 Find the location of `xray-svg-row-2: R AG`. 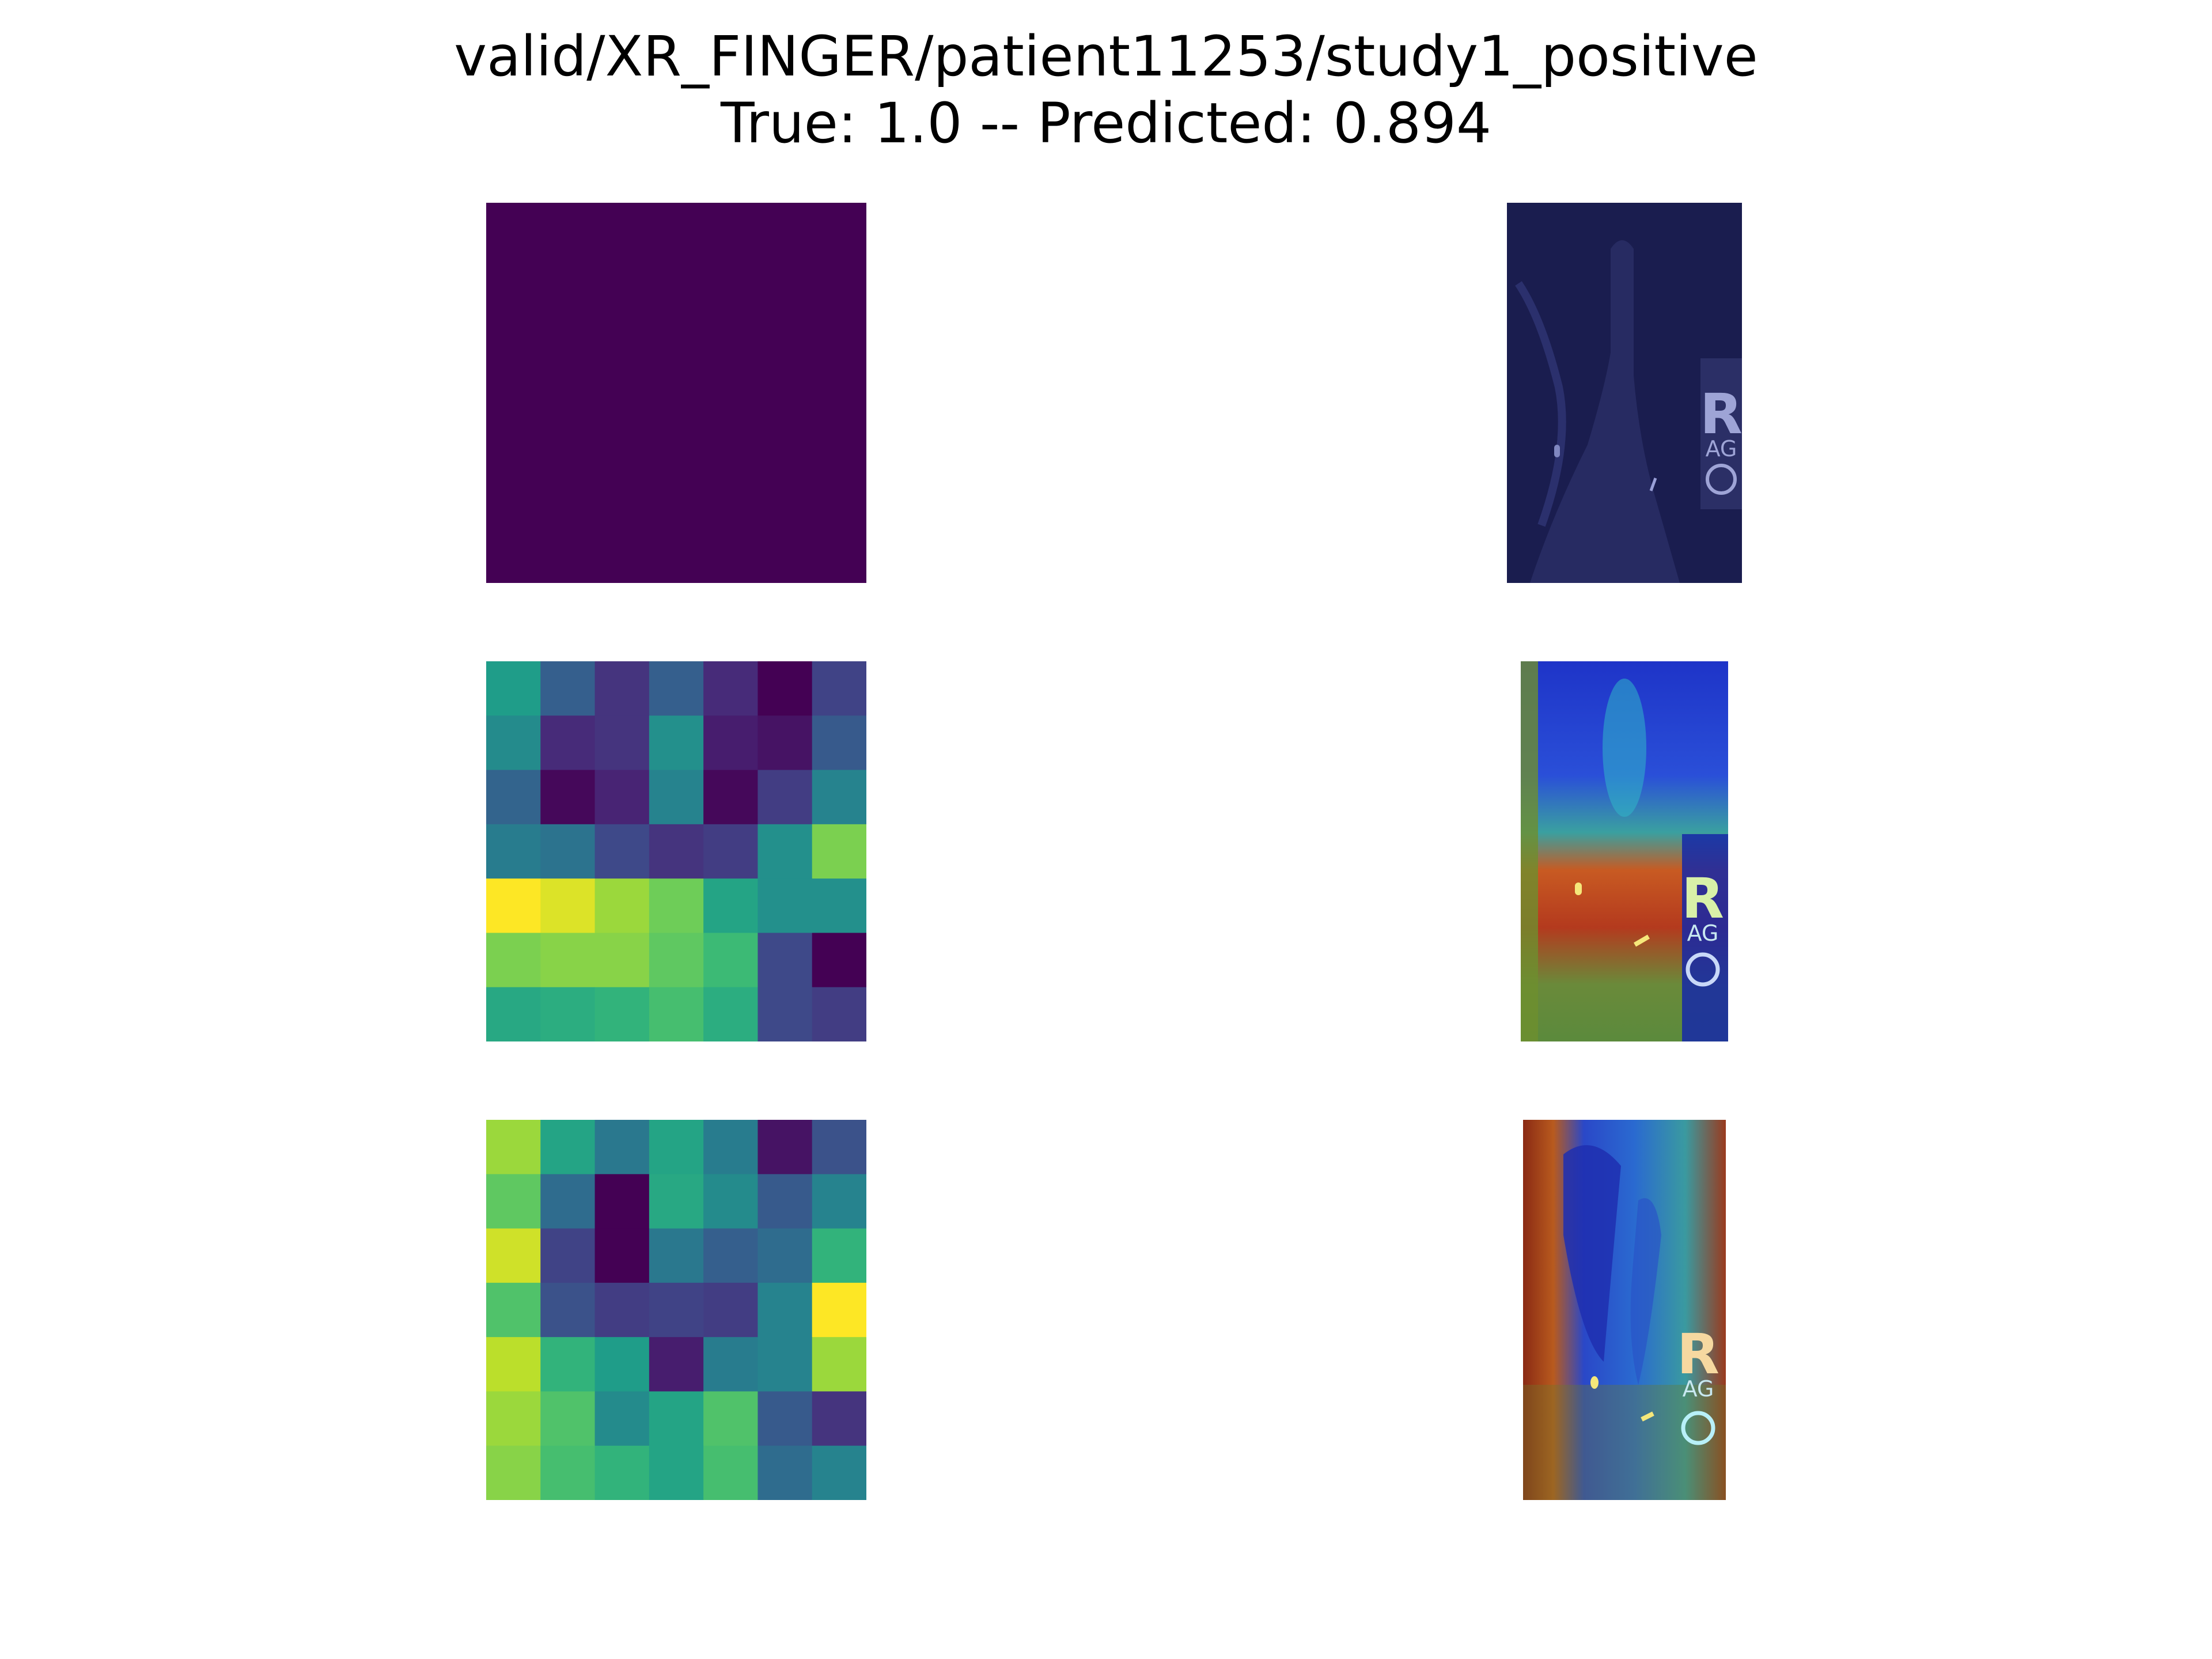

xray-svg-row-2: R AG is located at coordinates (1624, 1310).